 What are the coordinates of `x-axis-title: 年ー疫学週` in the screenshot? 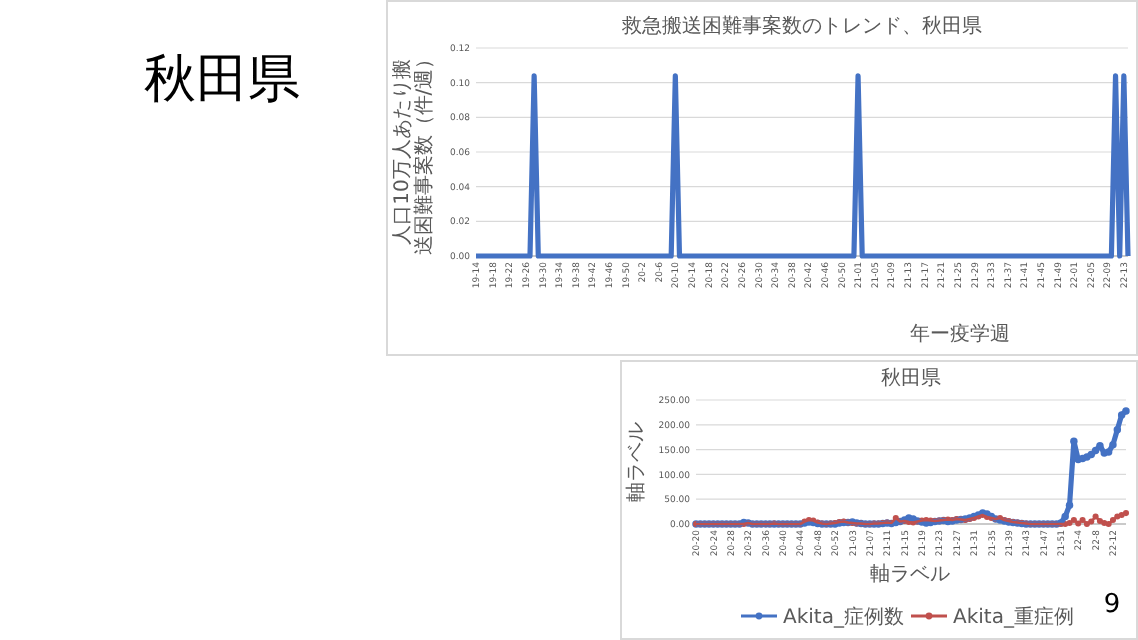 It's located at (960, 334).